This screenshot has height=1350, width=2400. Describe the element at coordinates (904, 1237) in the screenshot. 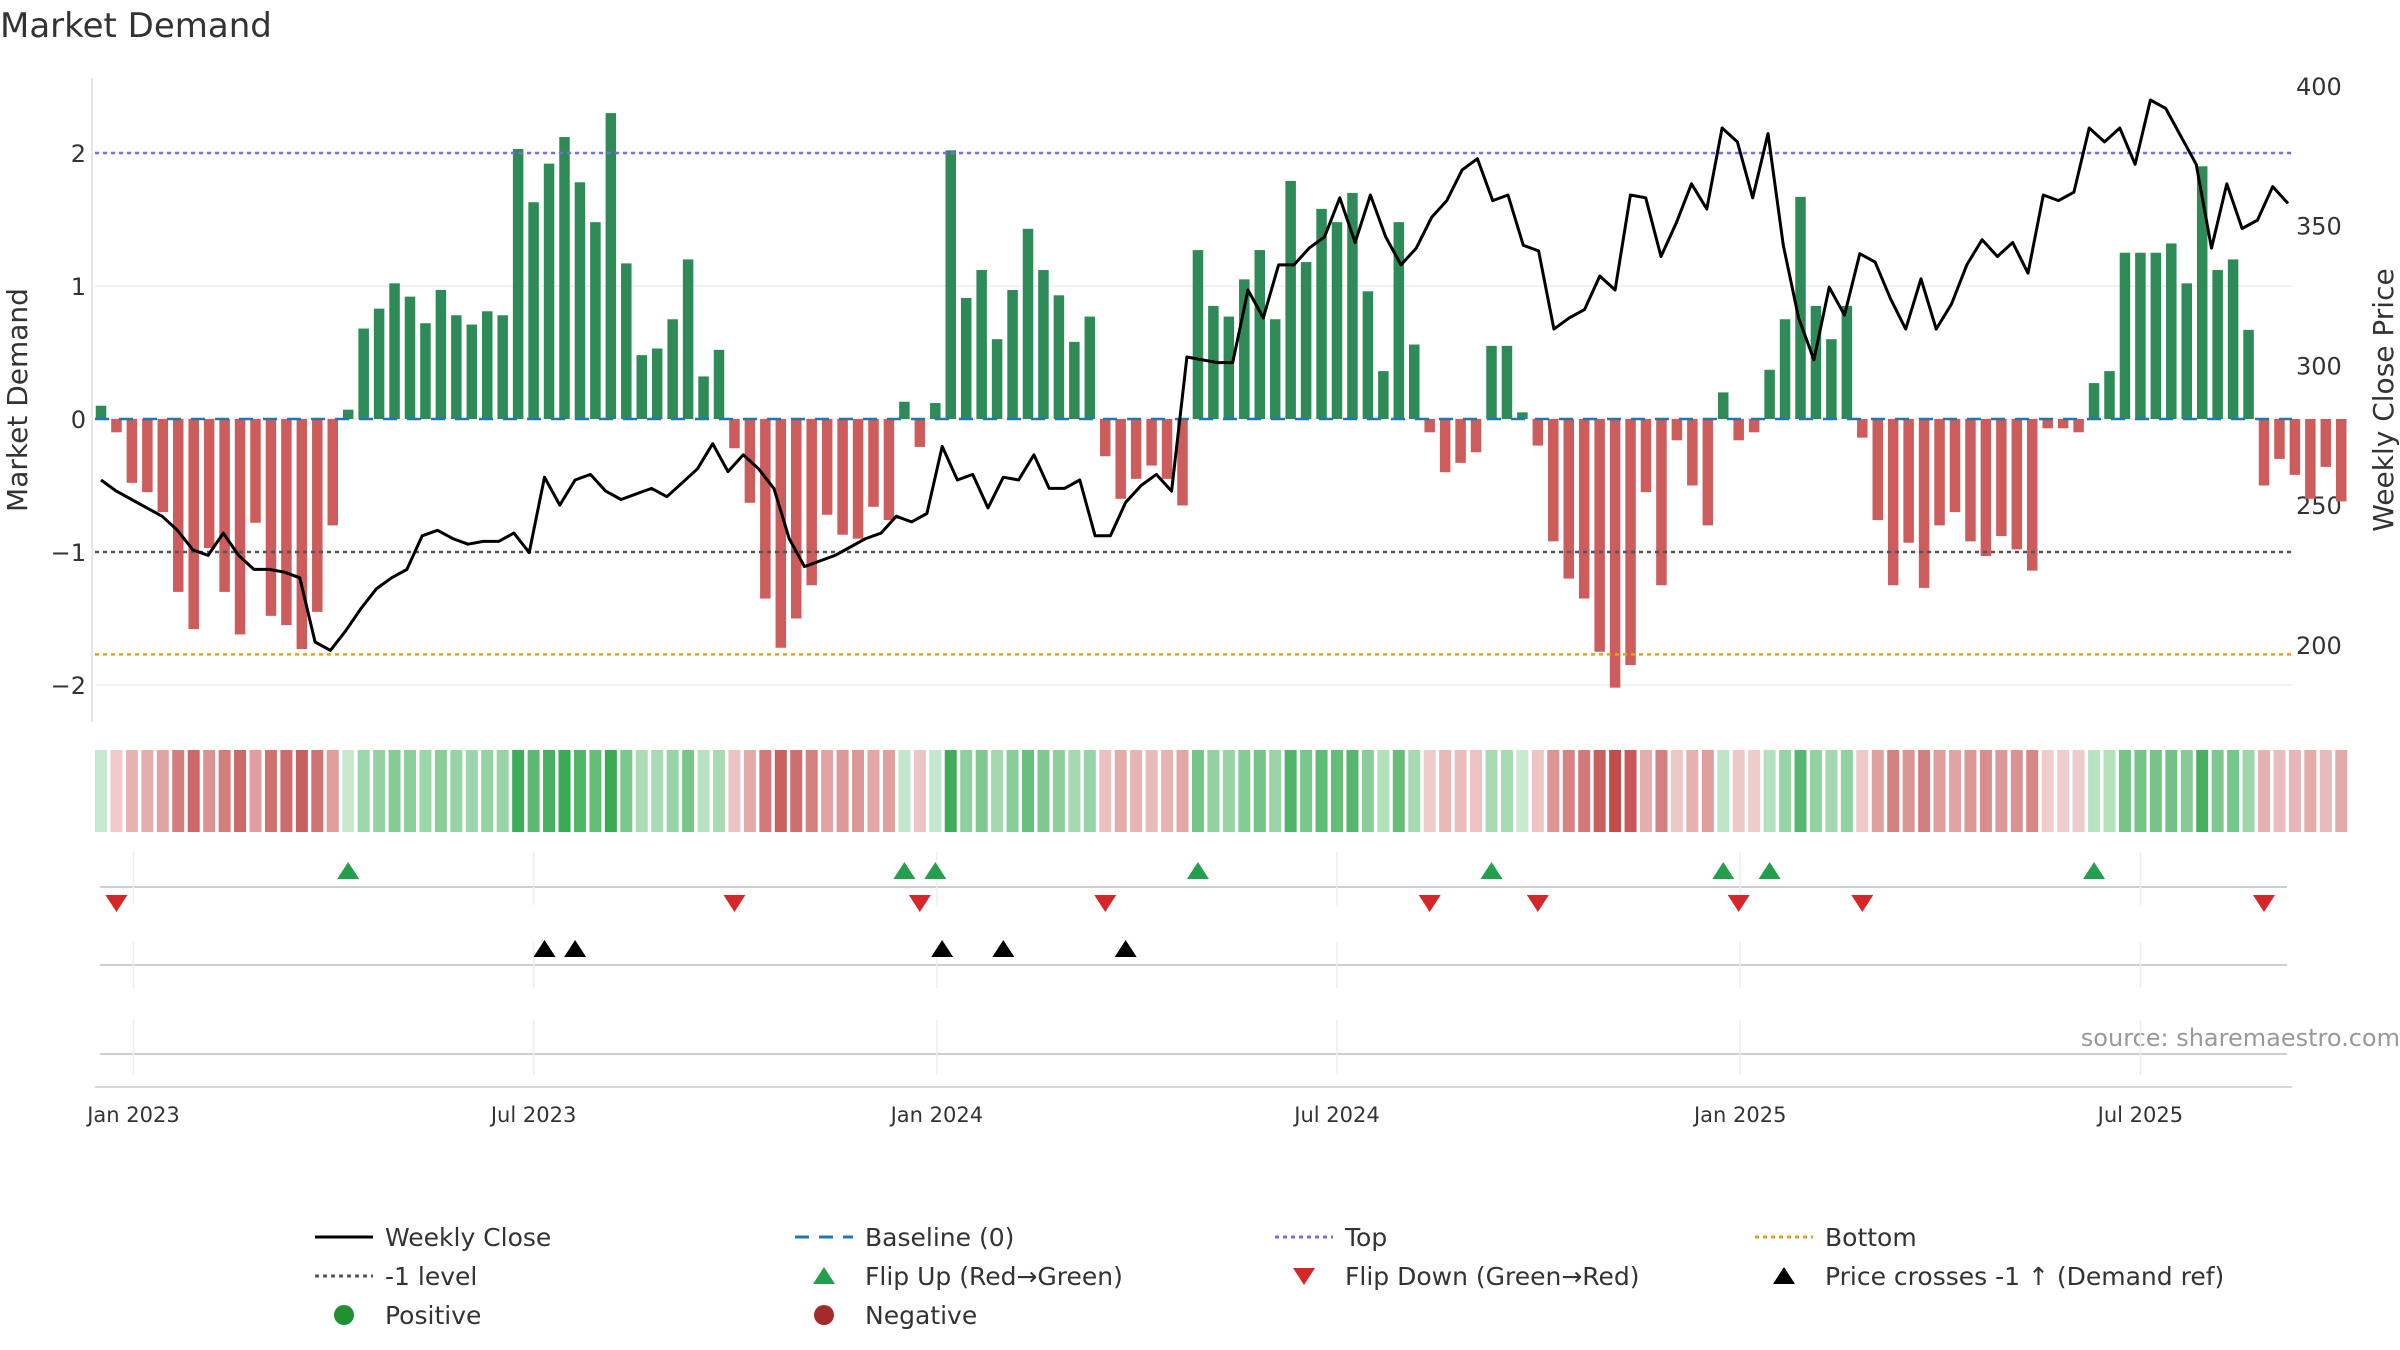

I see `legend-baseline: Baseline (0)` at that location.